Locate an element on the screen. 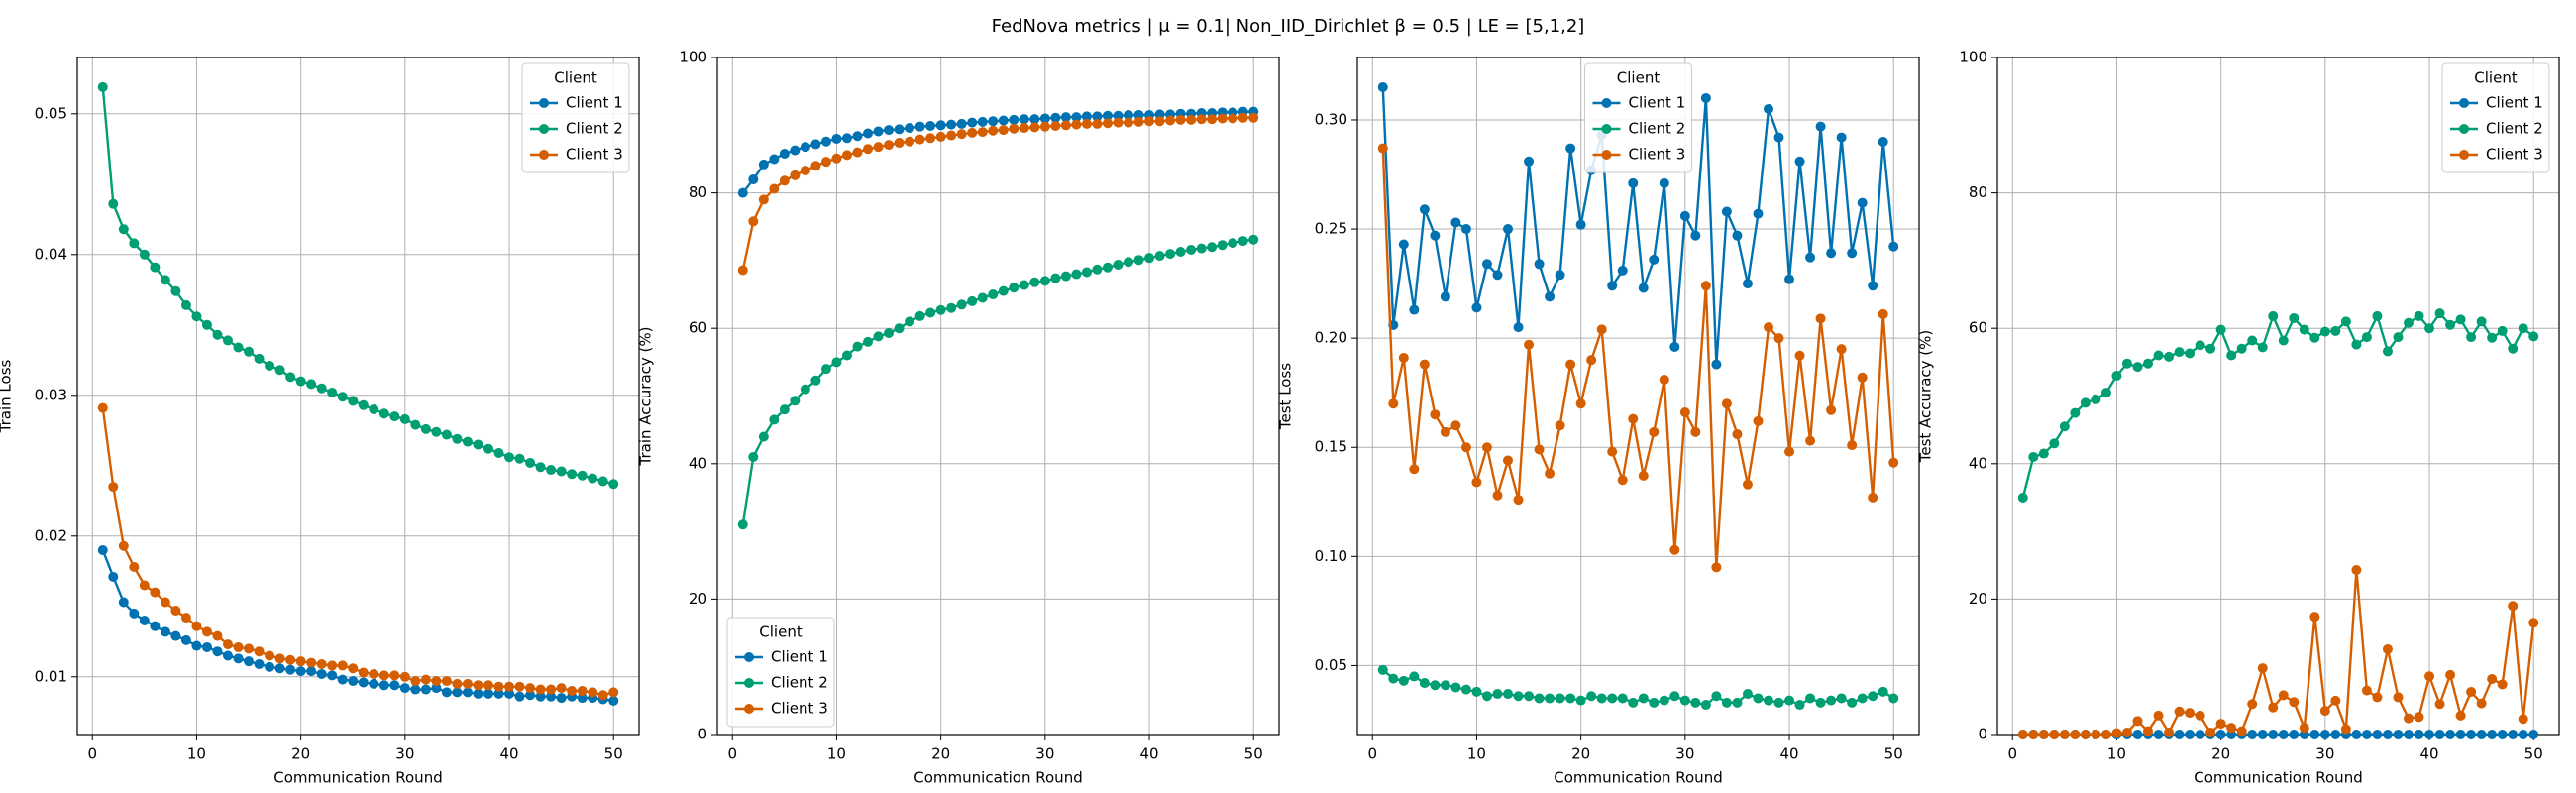 This screenshot has width=2576, height=793. y-tick-label: 0.25 is located at coordinates (1331, 229).